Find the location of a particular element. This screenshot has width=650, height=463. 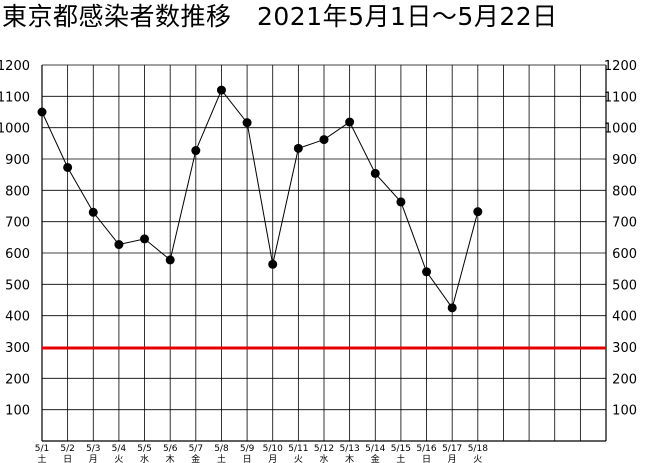

x-tick-label: 5/16 is located at coordinates (426, 449).